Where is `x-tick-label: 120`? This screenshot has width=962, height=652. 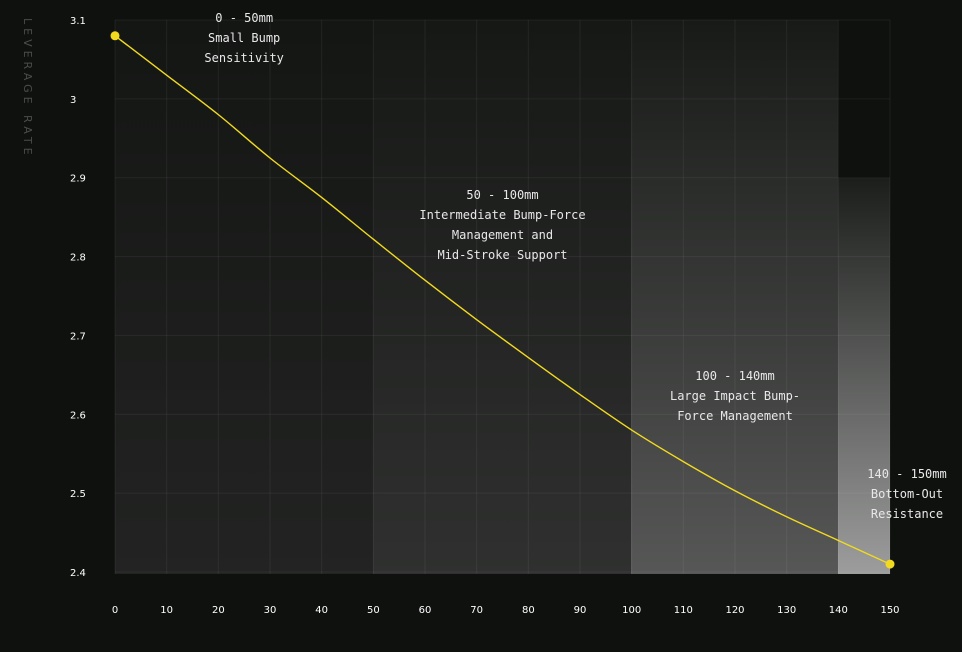 x-tick-label: 120 is located at coordinates (734, 610).